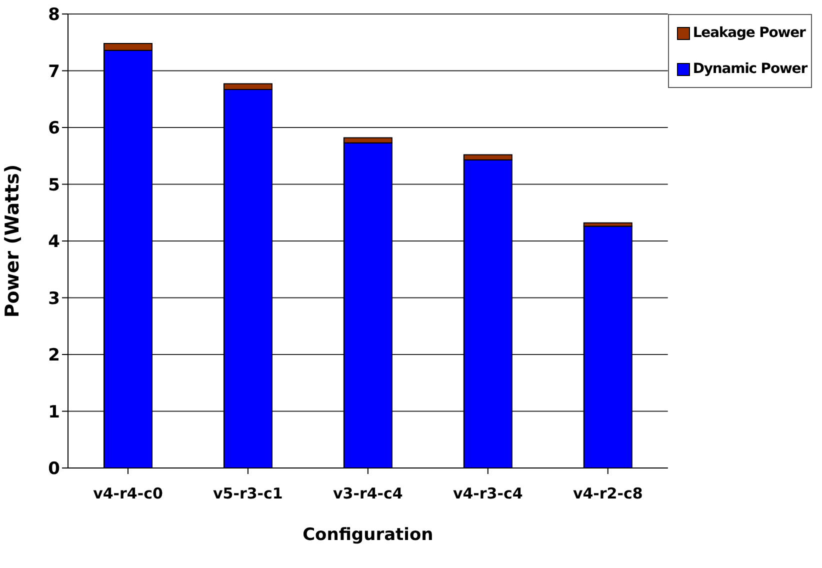  I want to click on y-tick-label: 6, so click(54, 128).